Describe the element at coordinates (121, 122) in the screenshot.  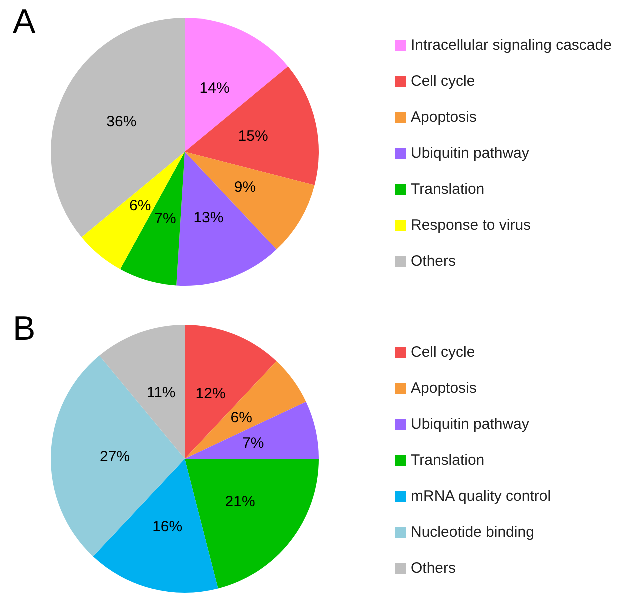
I see `data-label: 36%` at that location.